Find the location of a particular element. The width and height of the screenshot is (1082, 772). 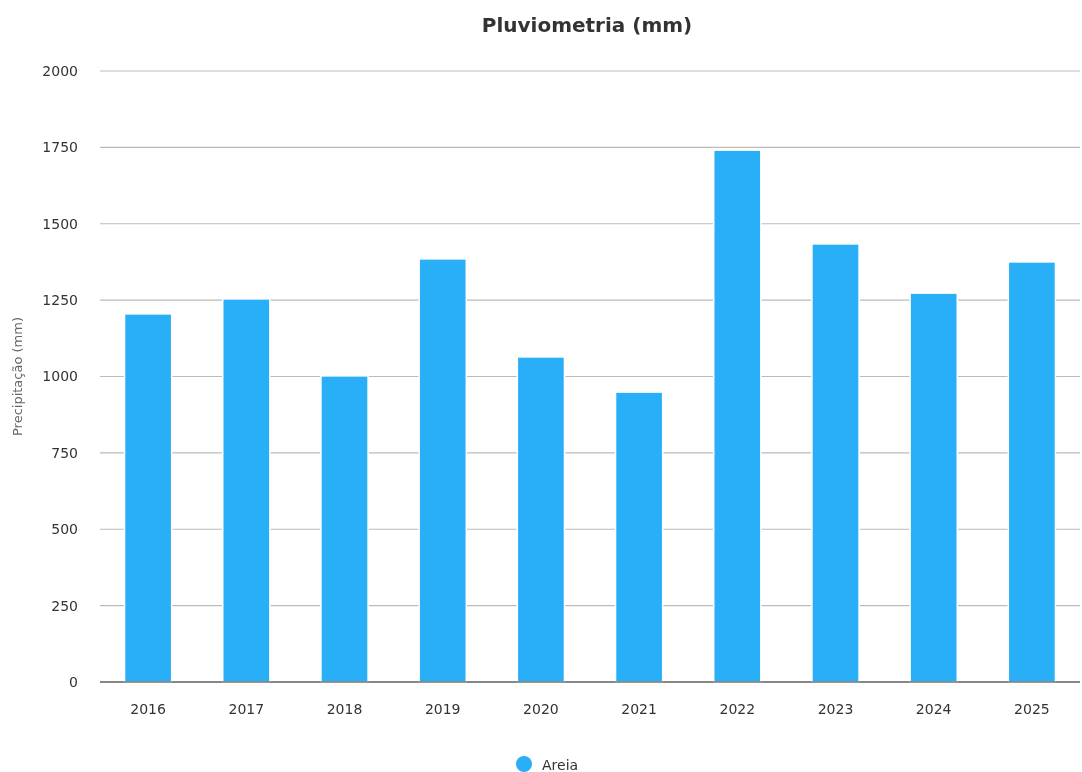

x-tick-label: 2019 is located at coordinates (442, 709).